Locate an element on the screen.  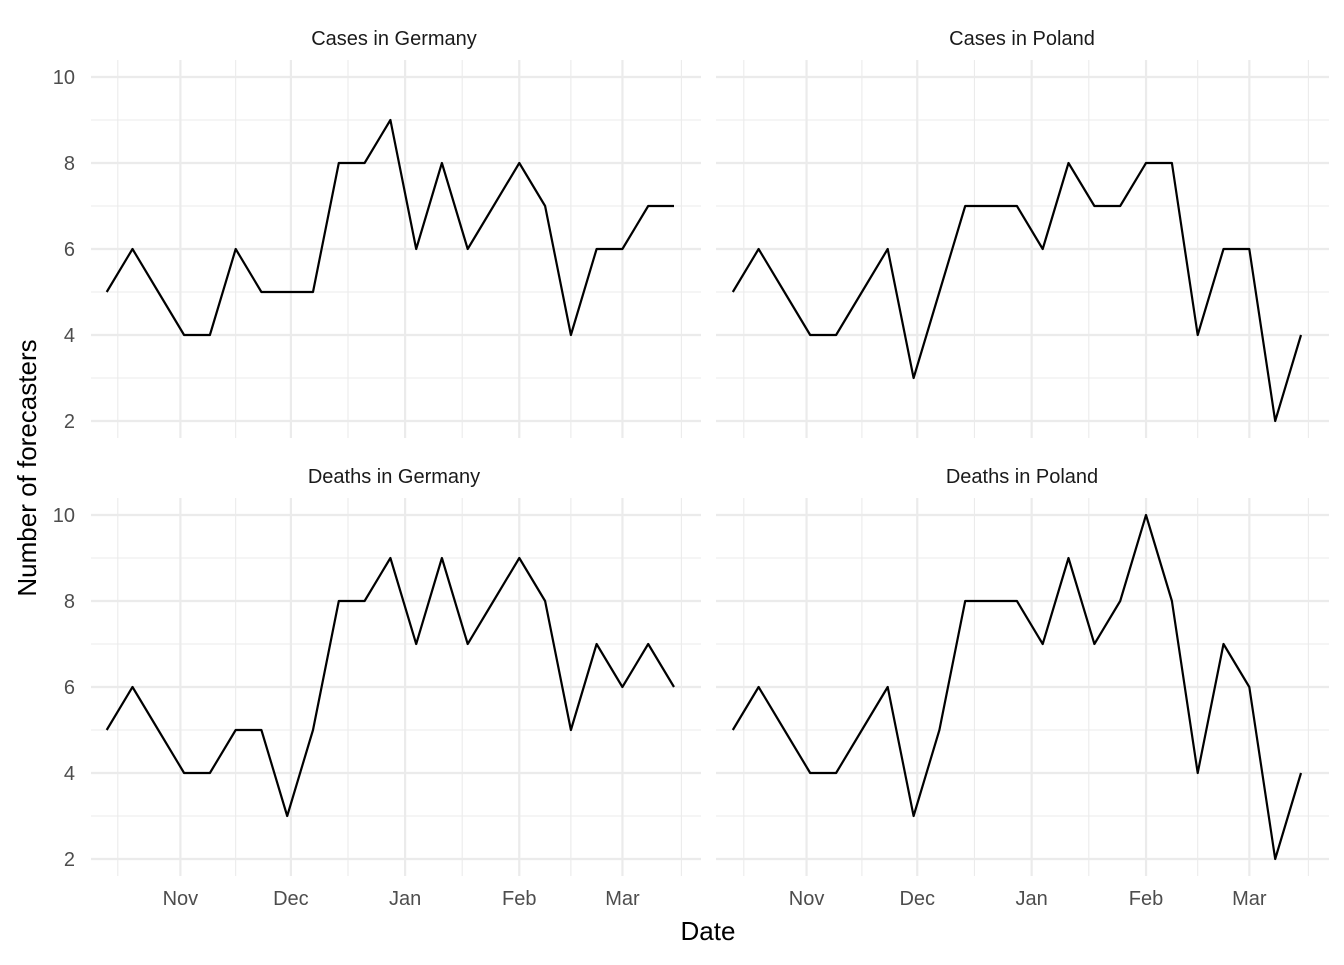
panel-title-cases-poland: Cases in Poland is located at coordinates (1022, 39).